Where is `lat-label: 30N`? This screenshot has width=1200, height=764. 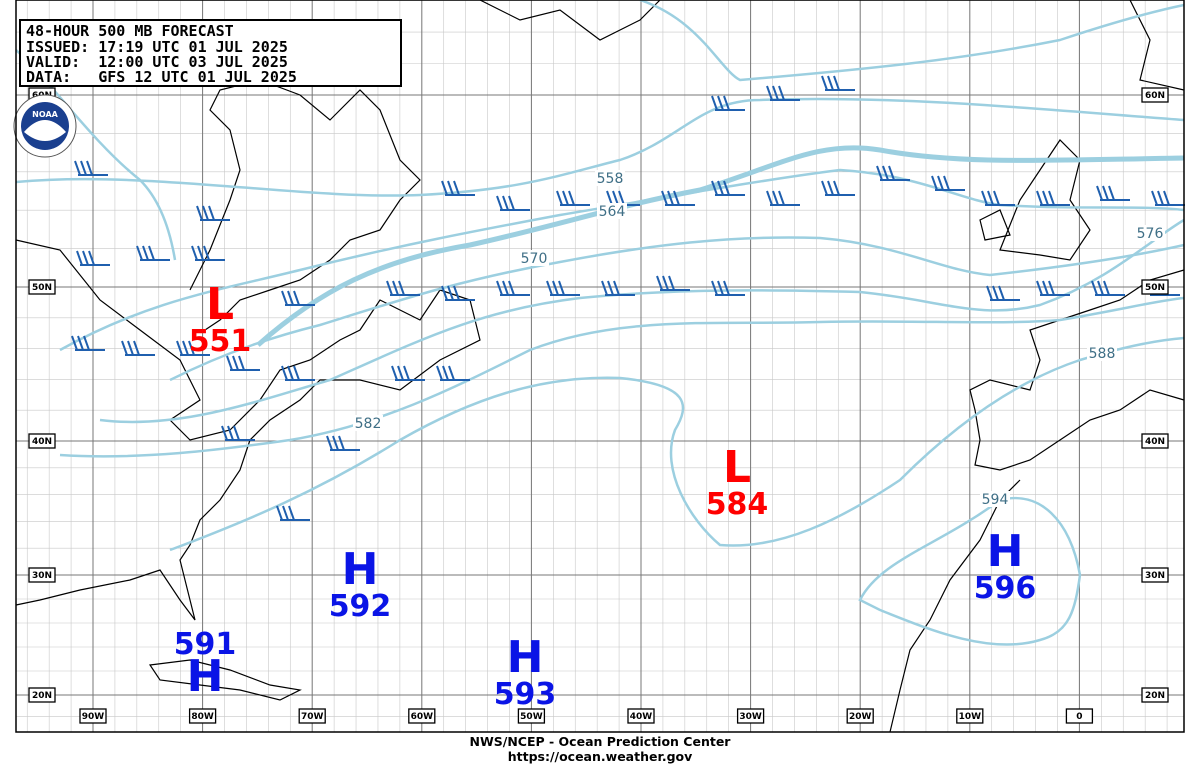 lat-label: 30N is located at coordinates (42, 576).